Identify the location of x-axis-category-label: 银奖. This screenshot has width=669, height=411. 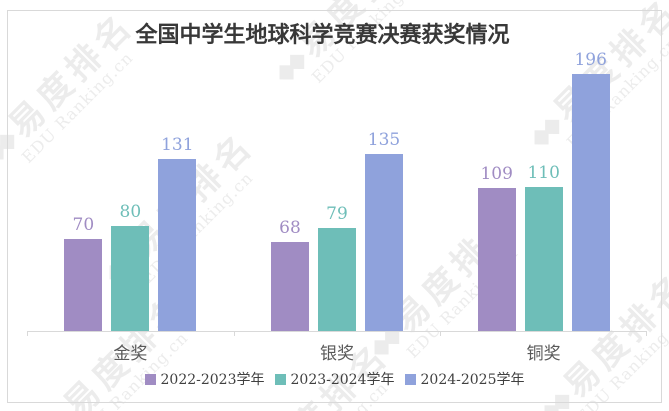
(337, 354).